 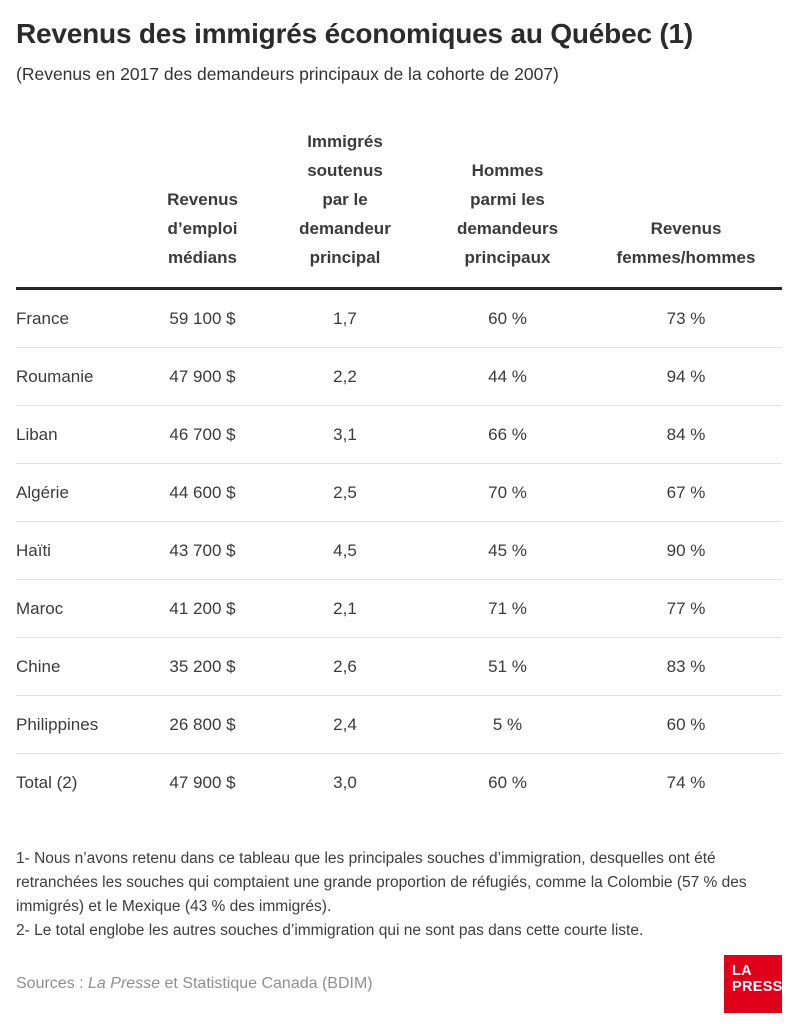 I want to click on revenus-cell: 41 200 $, so click(x=202, y=608).